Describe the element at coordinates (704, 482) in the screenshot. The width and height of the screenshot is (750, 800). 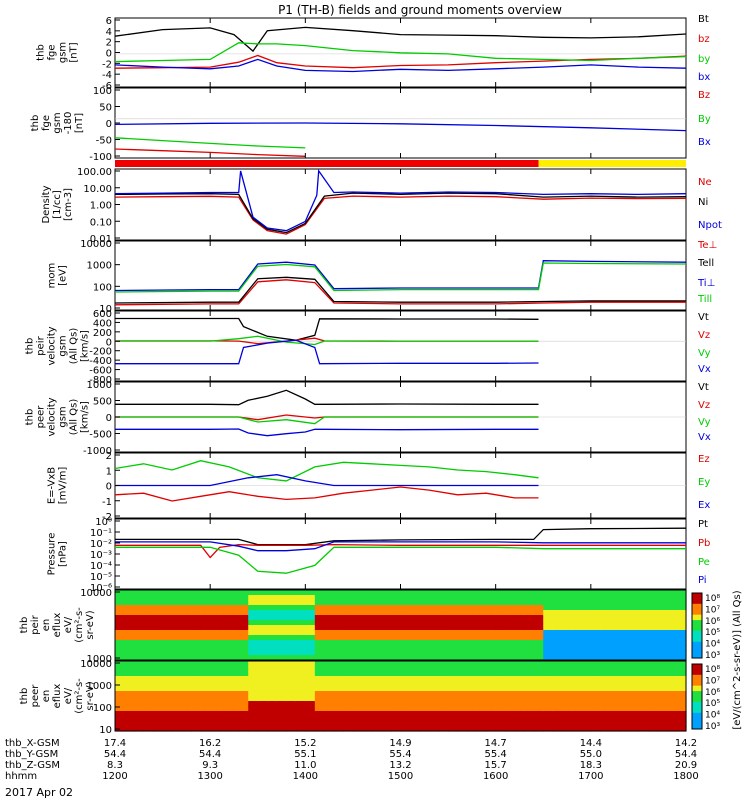
I see `legend-entry: Ey` at that location.